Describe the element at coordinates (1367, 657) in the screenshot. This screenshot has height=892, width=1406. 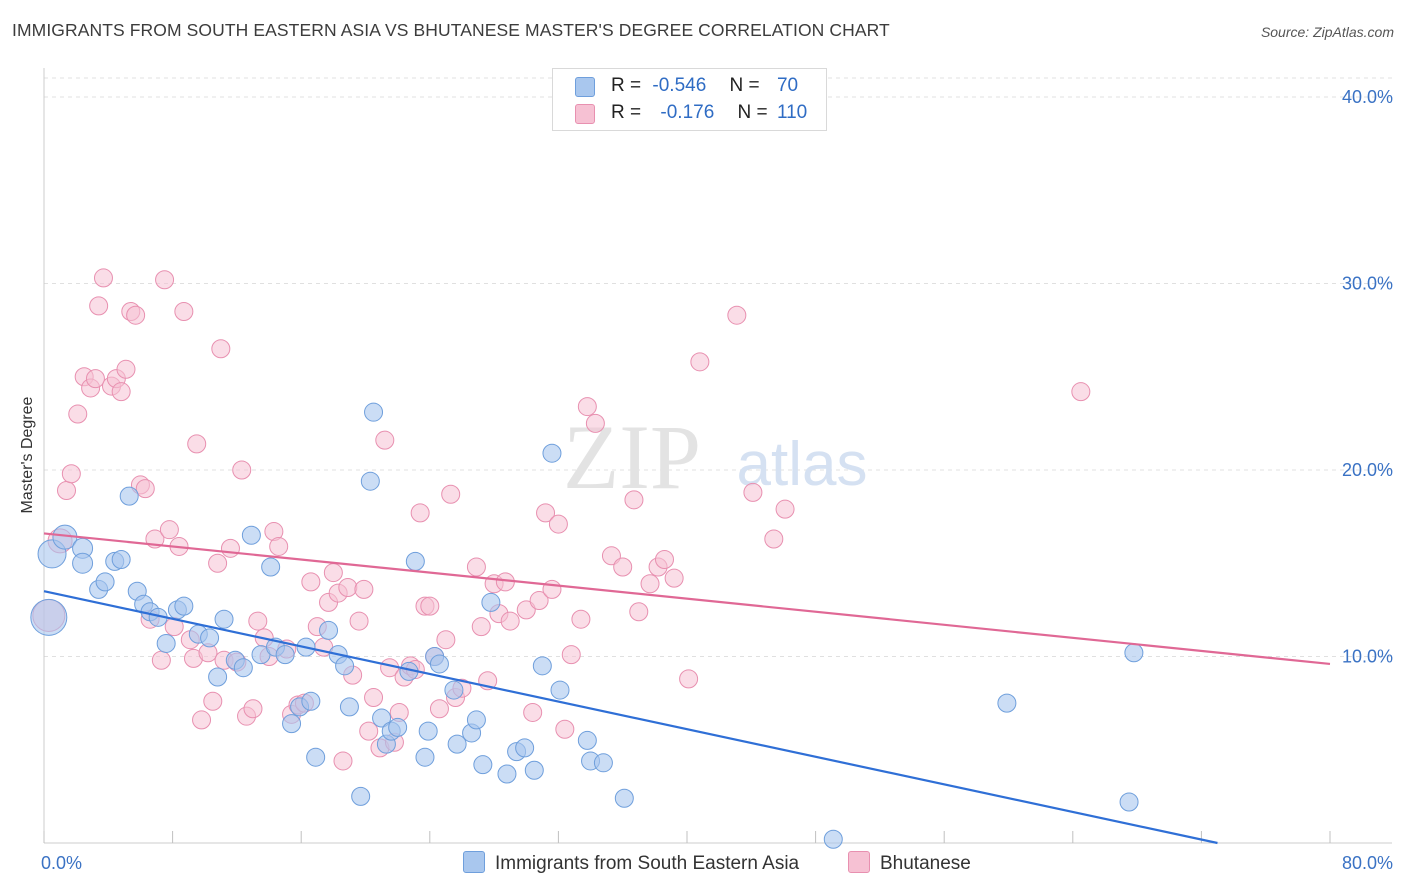
I see `y-tick-label: 10.0%` at that location.